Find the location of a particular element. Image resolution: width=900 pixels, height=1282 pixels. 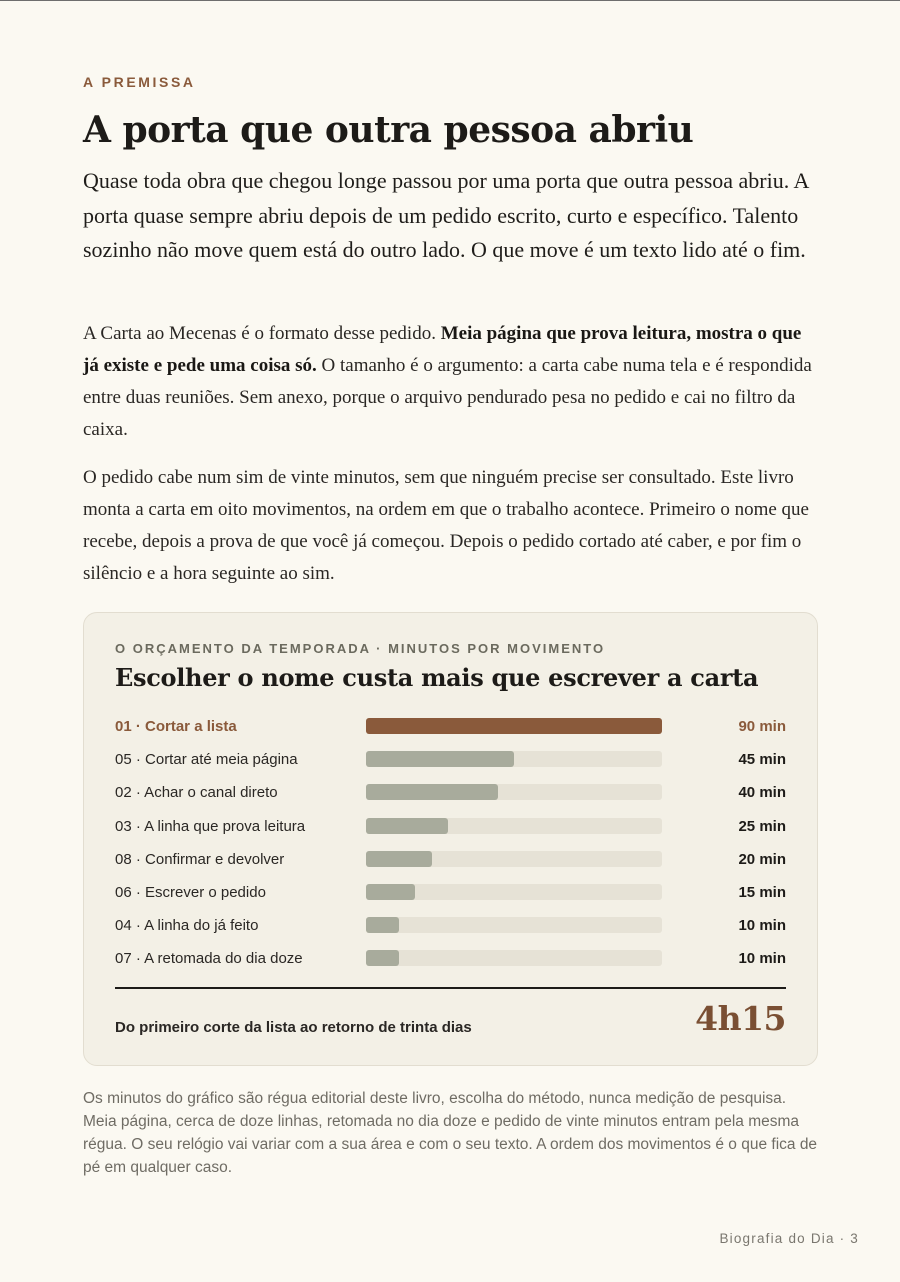

chart-row: 06 · Escrever o pedido 15 min is located at coordinates (450, 895).